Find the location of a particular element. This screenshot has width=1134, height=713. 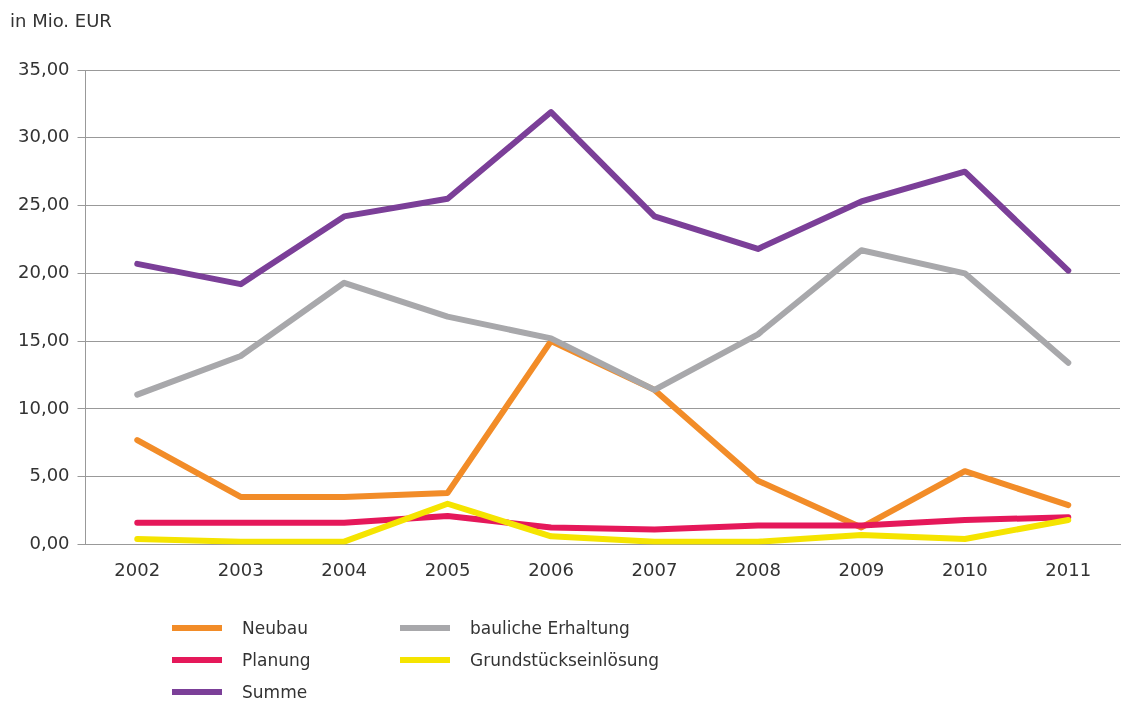

x-tick-label: 2009 is located at coordinates (861, 569).